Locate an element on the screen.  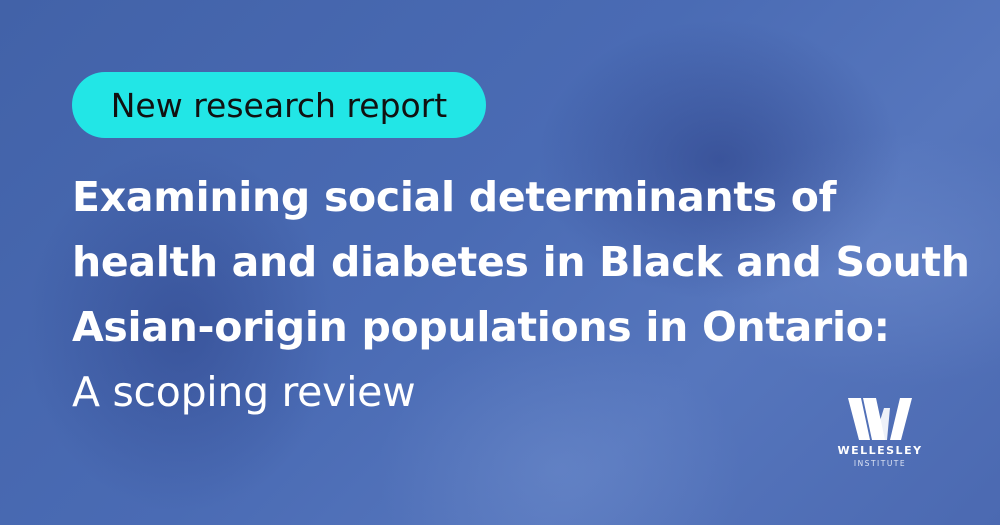
logo-name: WELLESLEY is located at coordinates (880, 450).